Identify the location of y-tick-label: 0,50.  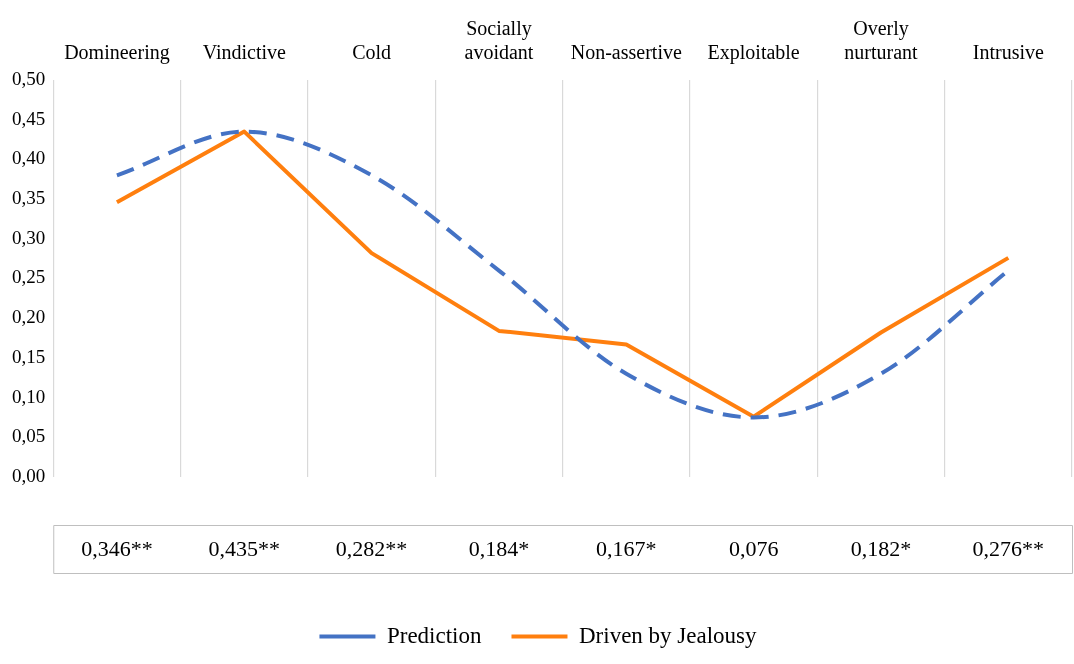
(29, 78).